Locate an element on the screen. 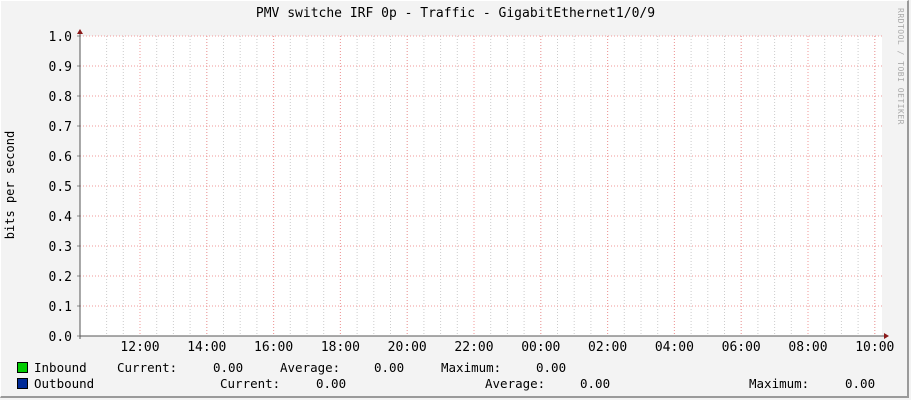  y-tick-label: 0.8 is located at coordinates (60, 97).